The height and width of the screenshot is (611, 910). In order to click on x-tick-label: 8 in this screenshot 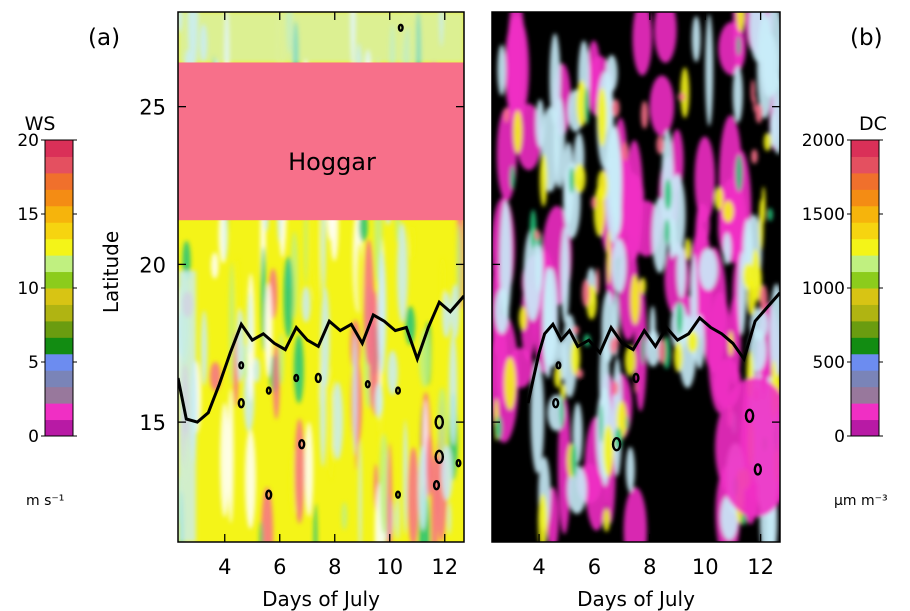, I will do `click(334, 567)`.